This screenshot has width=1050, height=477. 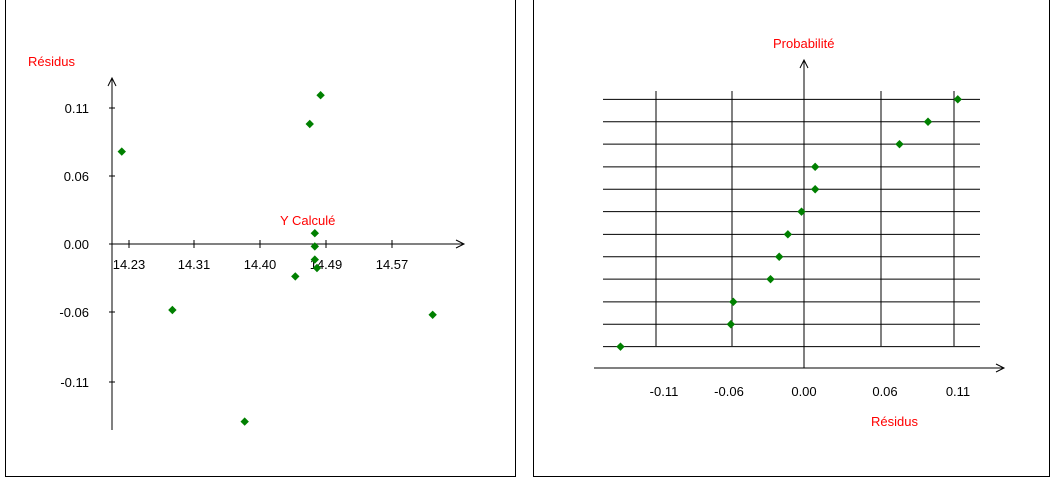 I want to click on x-tick-label: 0.00, so click(x=803, y=391).